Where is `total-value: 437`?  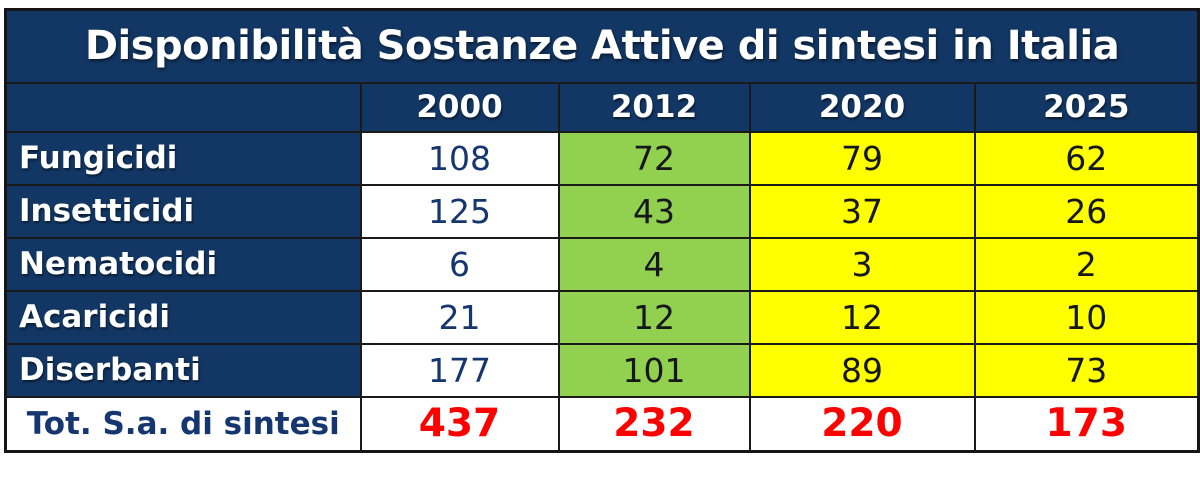 total-value: 437 is located at coordinates (459, 424).